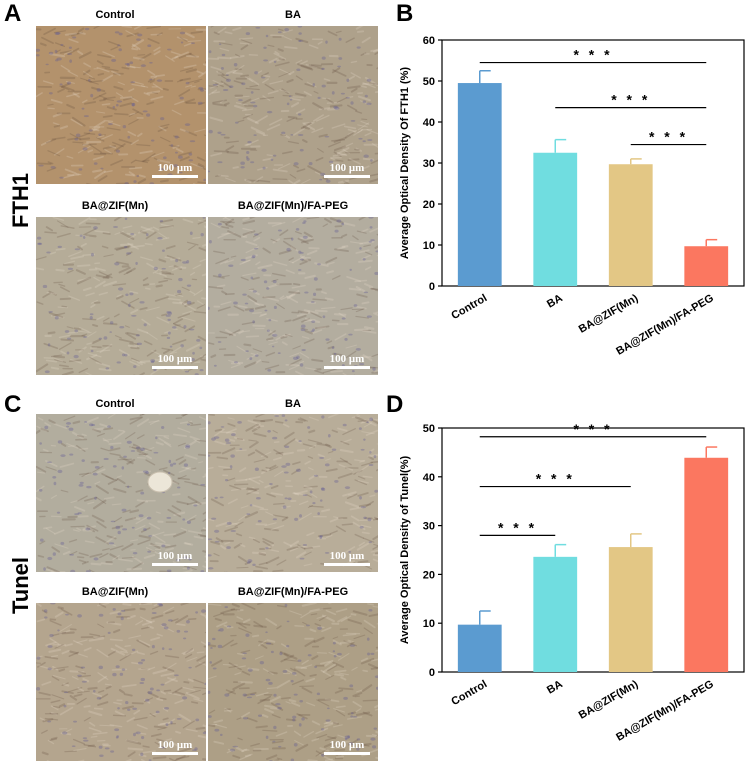 The image size is (753, 767). Describe the element at coordinates (405, 163) in the screenshot. I see `y-axis-label: Average Optical Density Of FTH1 (%)` at that location.